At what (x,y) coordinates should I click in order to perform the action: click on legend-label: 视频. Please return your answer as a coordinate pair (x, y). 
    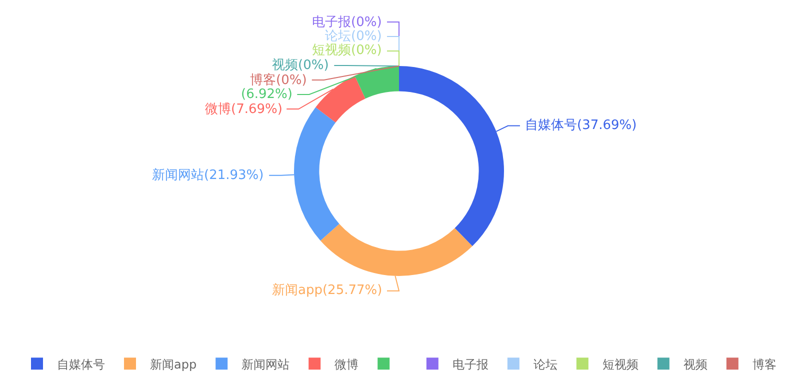
    Looking at the image, I should click on (695, 364).